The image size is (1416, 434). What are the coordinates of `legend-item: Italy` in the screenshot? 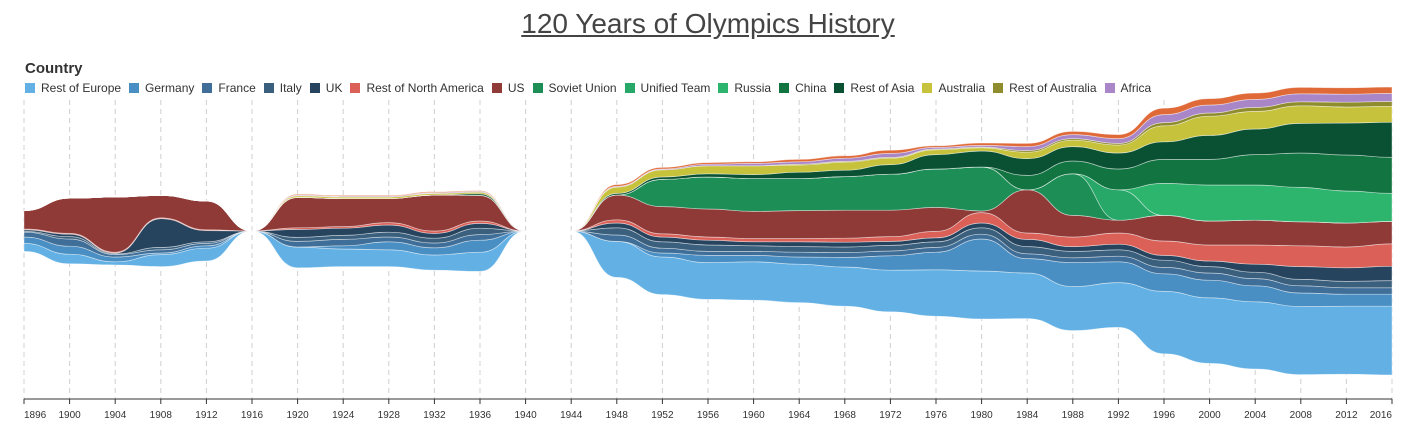 It's located at (282, 88).